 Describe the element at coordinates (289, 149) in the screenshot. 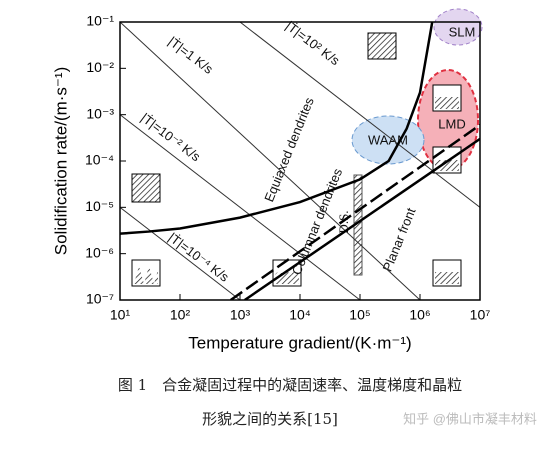

I see `annotation: Equiaxed dendrites` at that location.